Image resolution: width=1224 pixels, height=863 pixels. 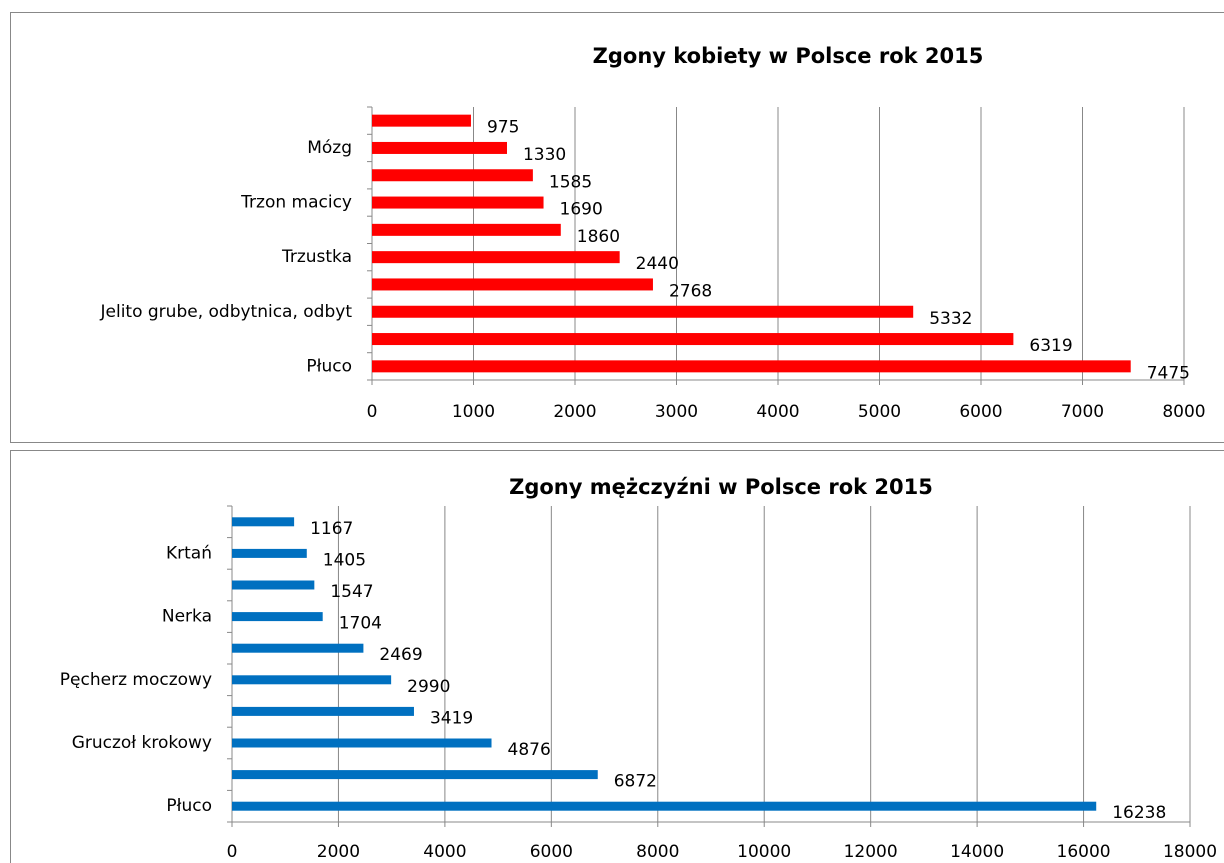 What do you see at coordinates (1050, 346) in the screenshot?
I see `data-label: 6319` at bounding box center [1050, 346].